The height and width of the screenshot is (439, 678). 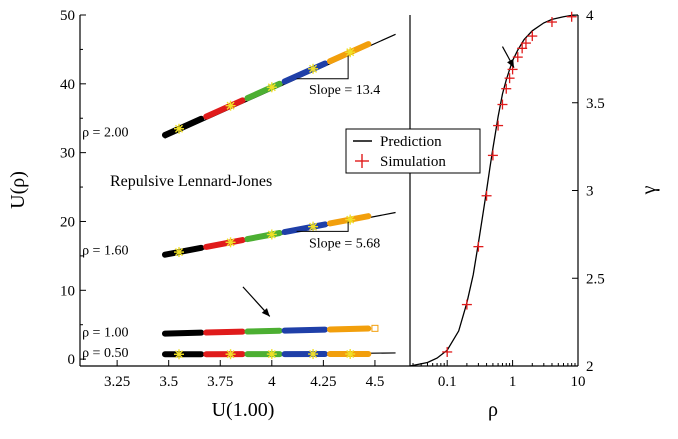 What do you see at coordinates (67, 16) in the screenshot?
I see `left-y-tick-label: 50` at bounding box center [67, 16].